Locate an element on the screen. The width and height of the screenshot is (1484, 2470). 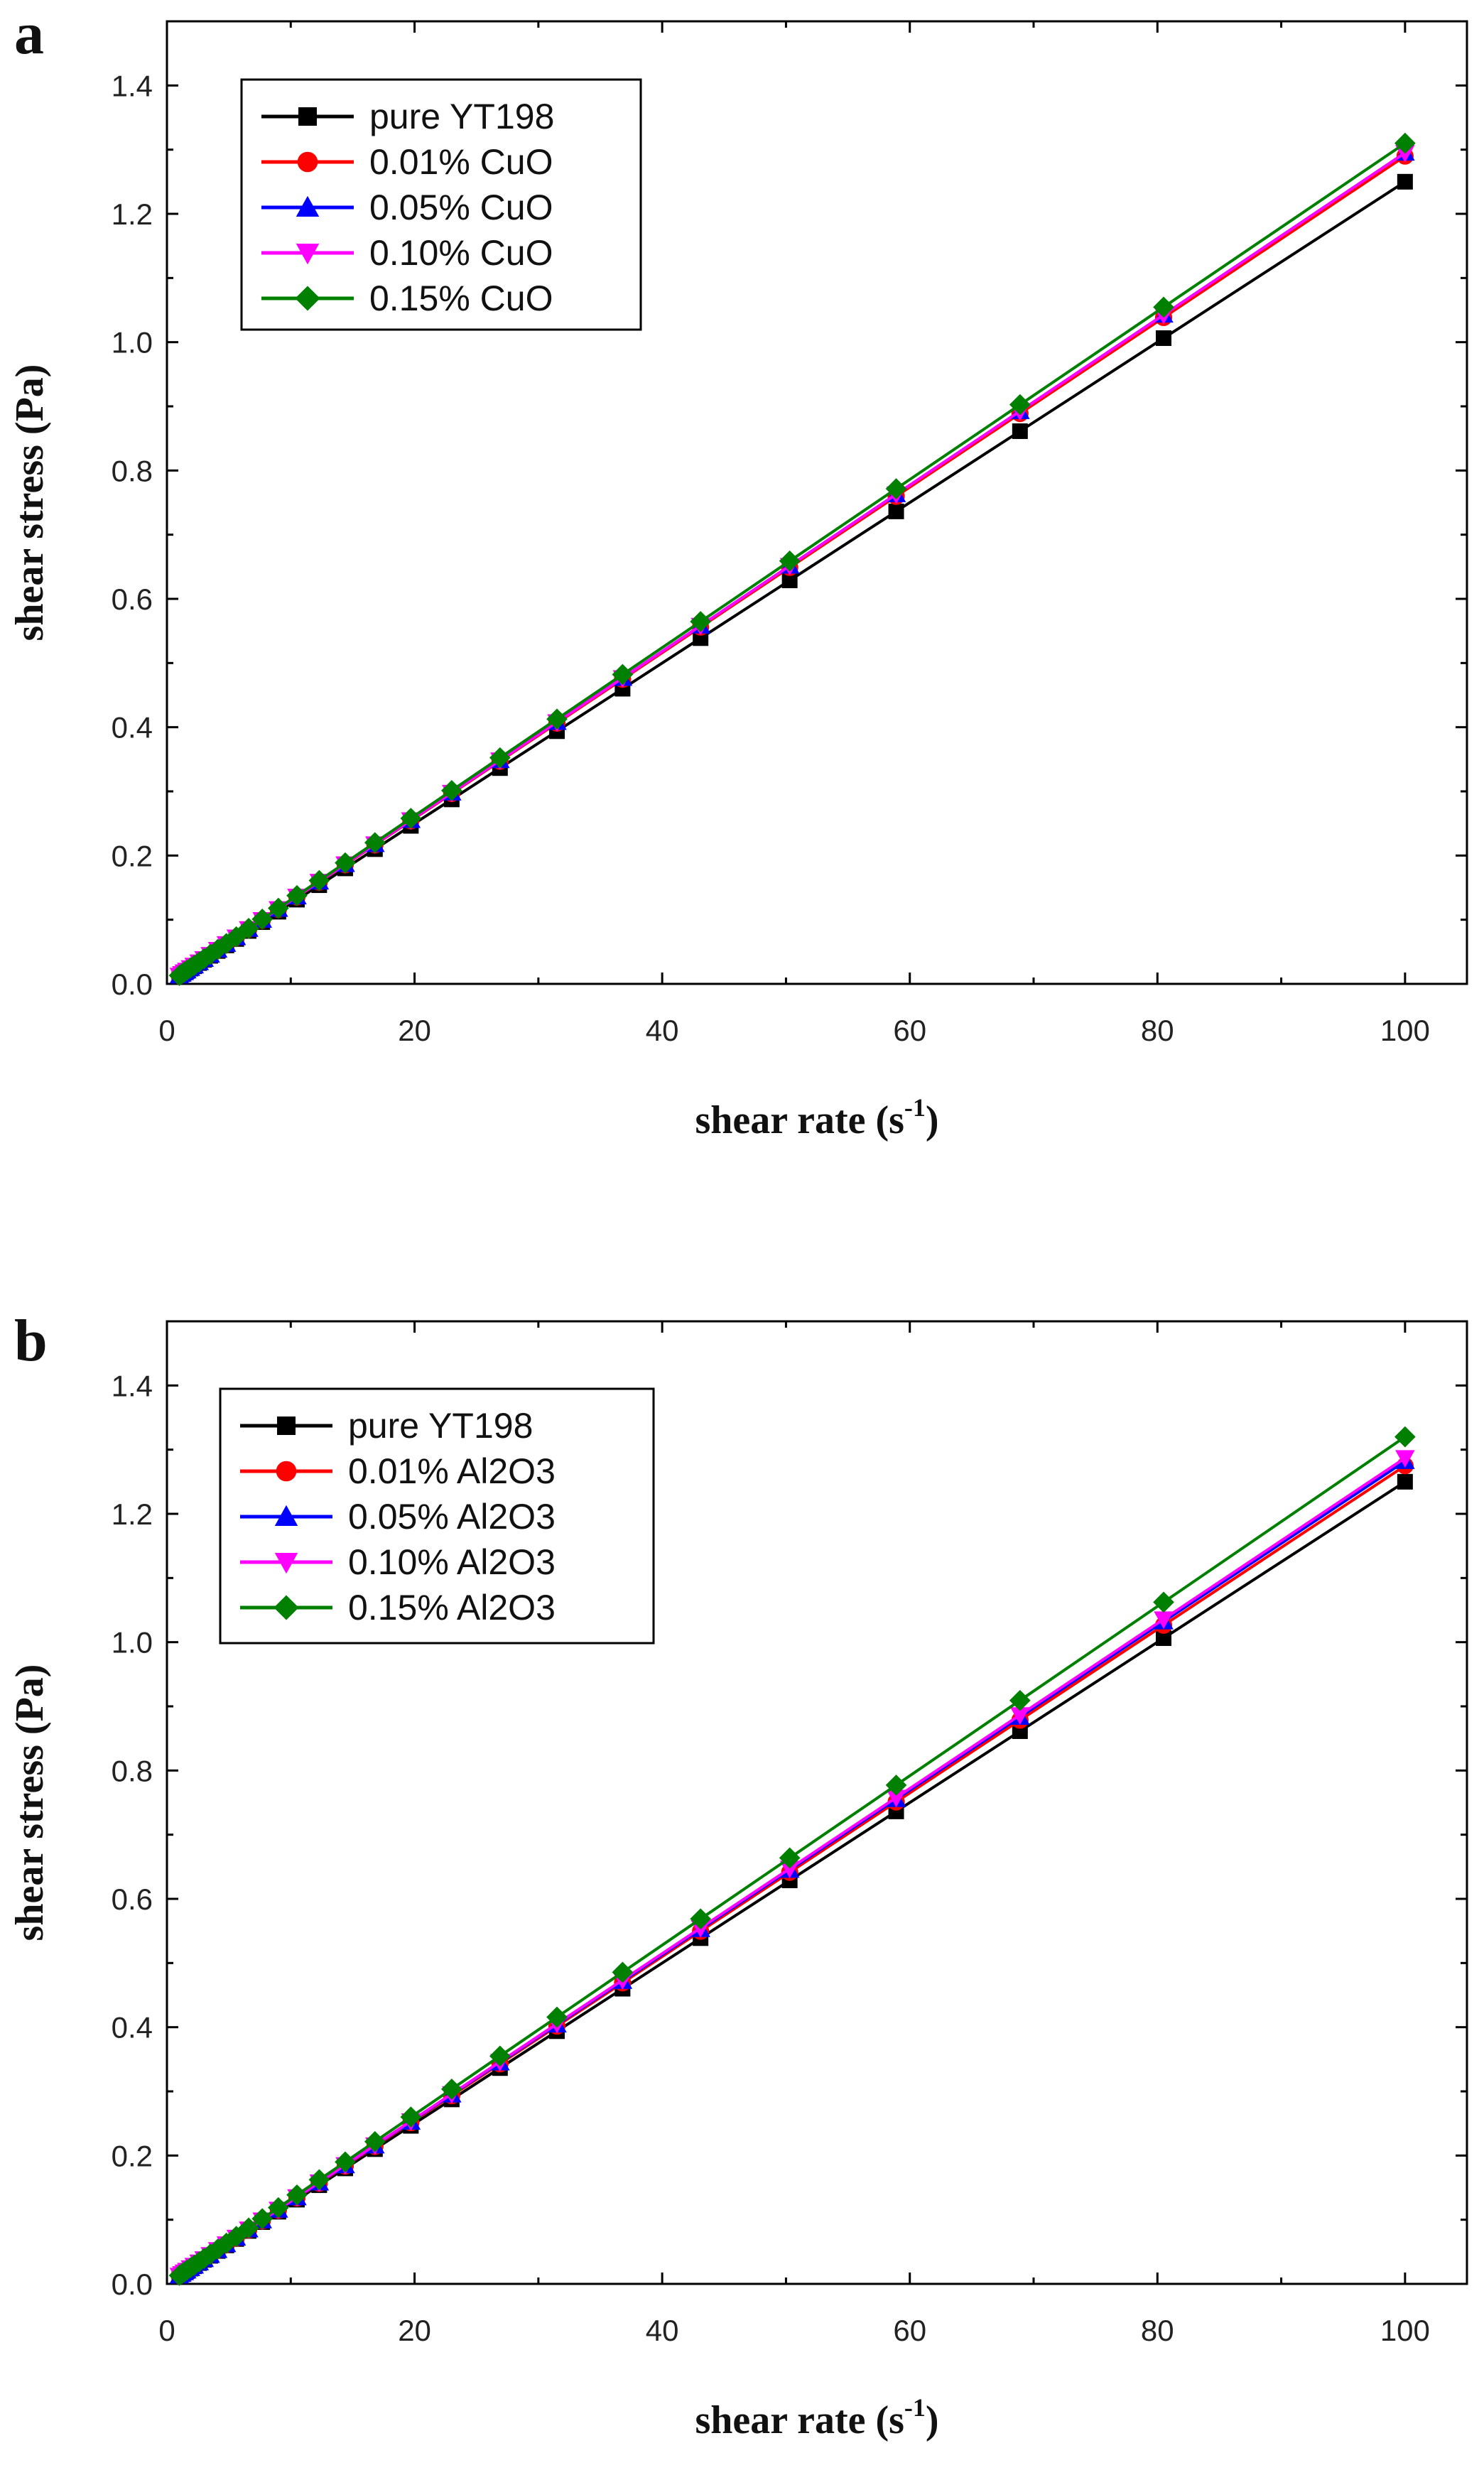
y-tick-label: 1.4 is located at coordinates (132, 86).